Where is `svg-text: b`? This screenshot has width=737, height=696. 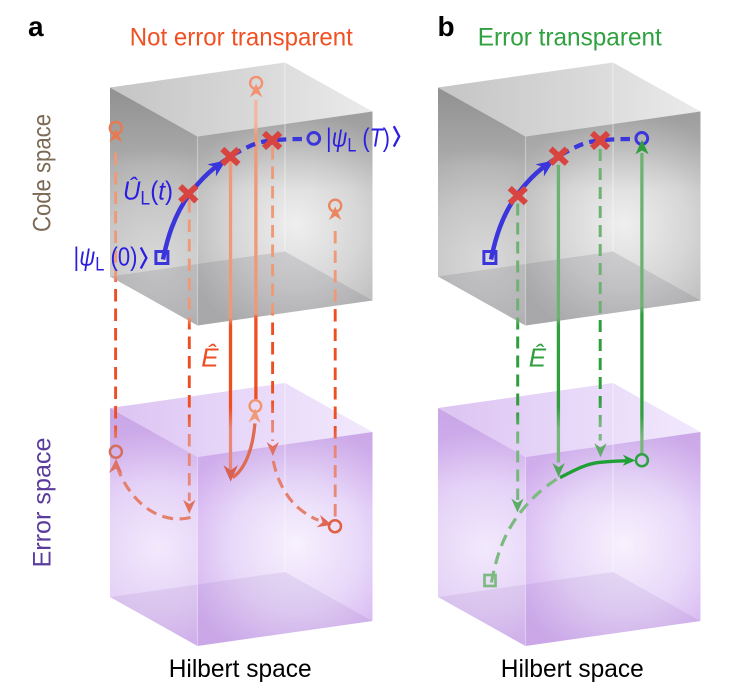 svg-text: b is located at coordinates (446, 26).